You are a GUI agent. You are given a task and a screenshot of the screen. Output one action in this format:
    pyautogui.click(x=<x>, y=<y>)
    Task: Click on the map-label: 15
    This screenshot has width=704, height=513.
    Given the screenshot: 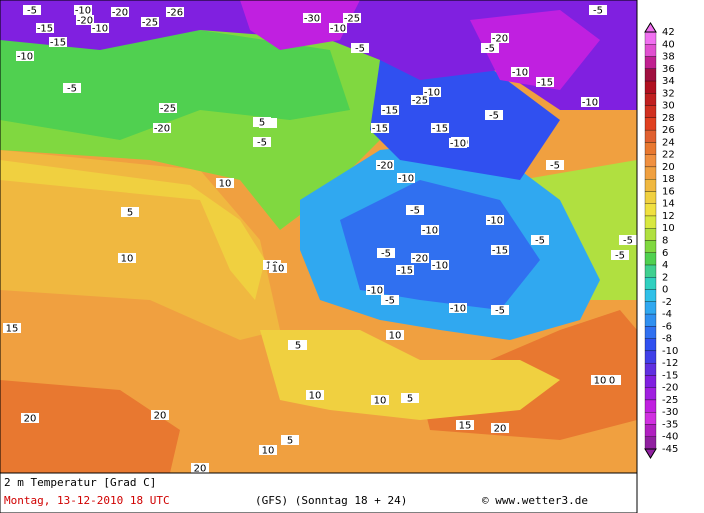 What is the action you would take?
    pyautogui.click(x=12, y=329)
    